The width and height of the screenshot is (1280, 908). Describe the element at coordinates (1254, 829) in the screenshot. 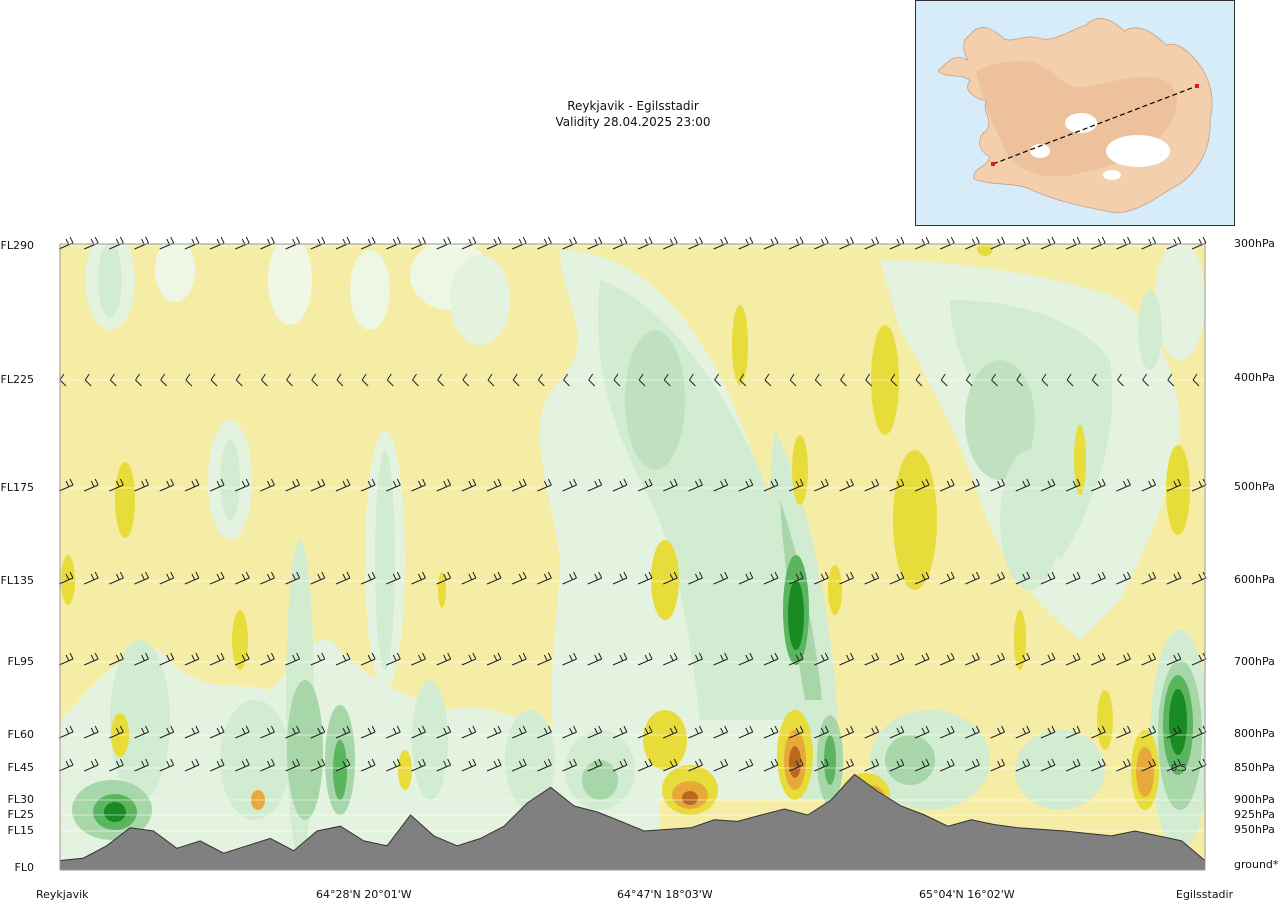

I see `pressure-label: 950hPa` at that location.